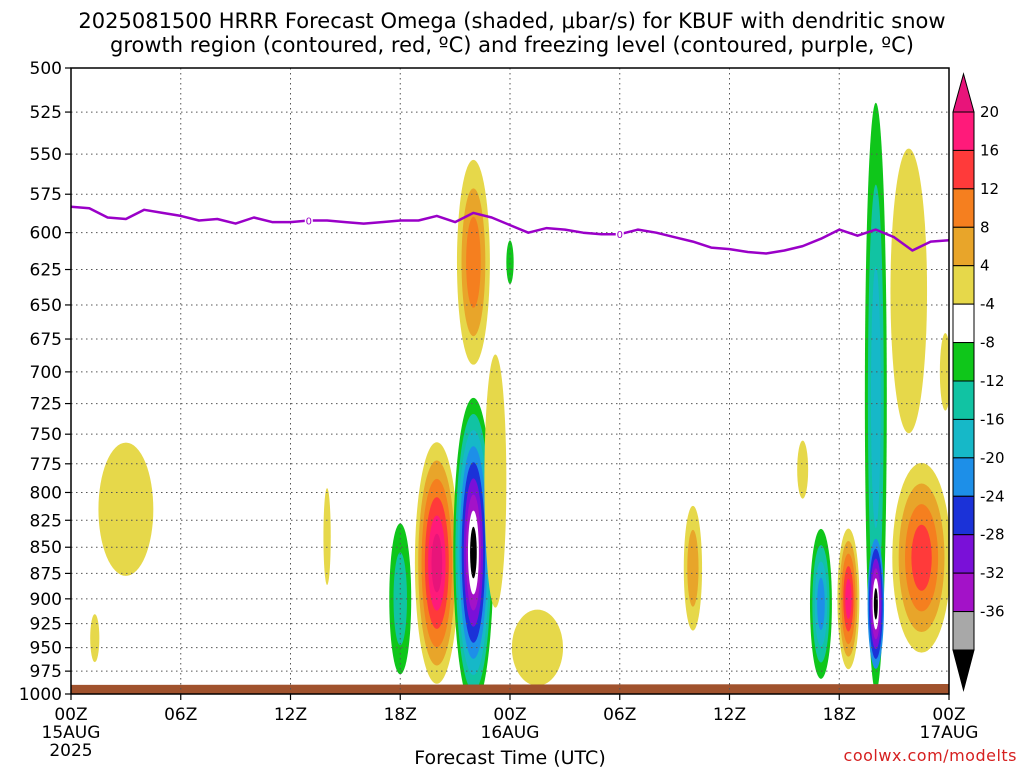  What do you see at coordinates (46, 155) in the screenshot?
I see `tick-label-y-550: 550` at bounding box center [46, 155].